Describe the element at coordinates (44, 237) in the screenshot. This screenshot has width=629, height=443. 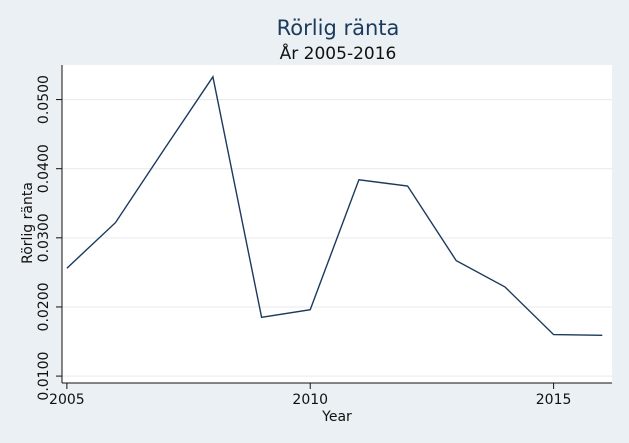
I see `y-tick-label: 0.0300` at that location.